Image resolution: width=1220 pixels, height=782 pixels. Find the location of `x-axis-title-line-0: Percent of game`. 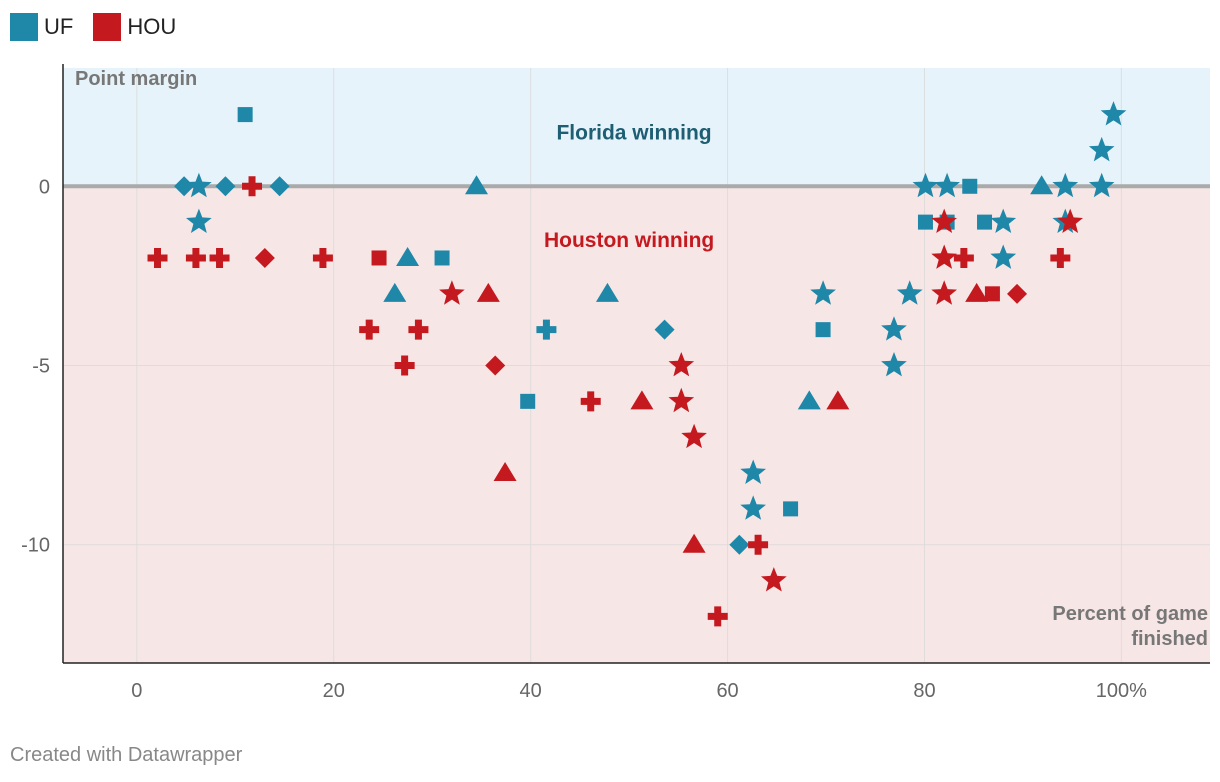

x-axis-title-line-0: Percent of game is located at coordinates (1130, 614).